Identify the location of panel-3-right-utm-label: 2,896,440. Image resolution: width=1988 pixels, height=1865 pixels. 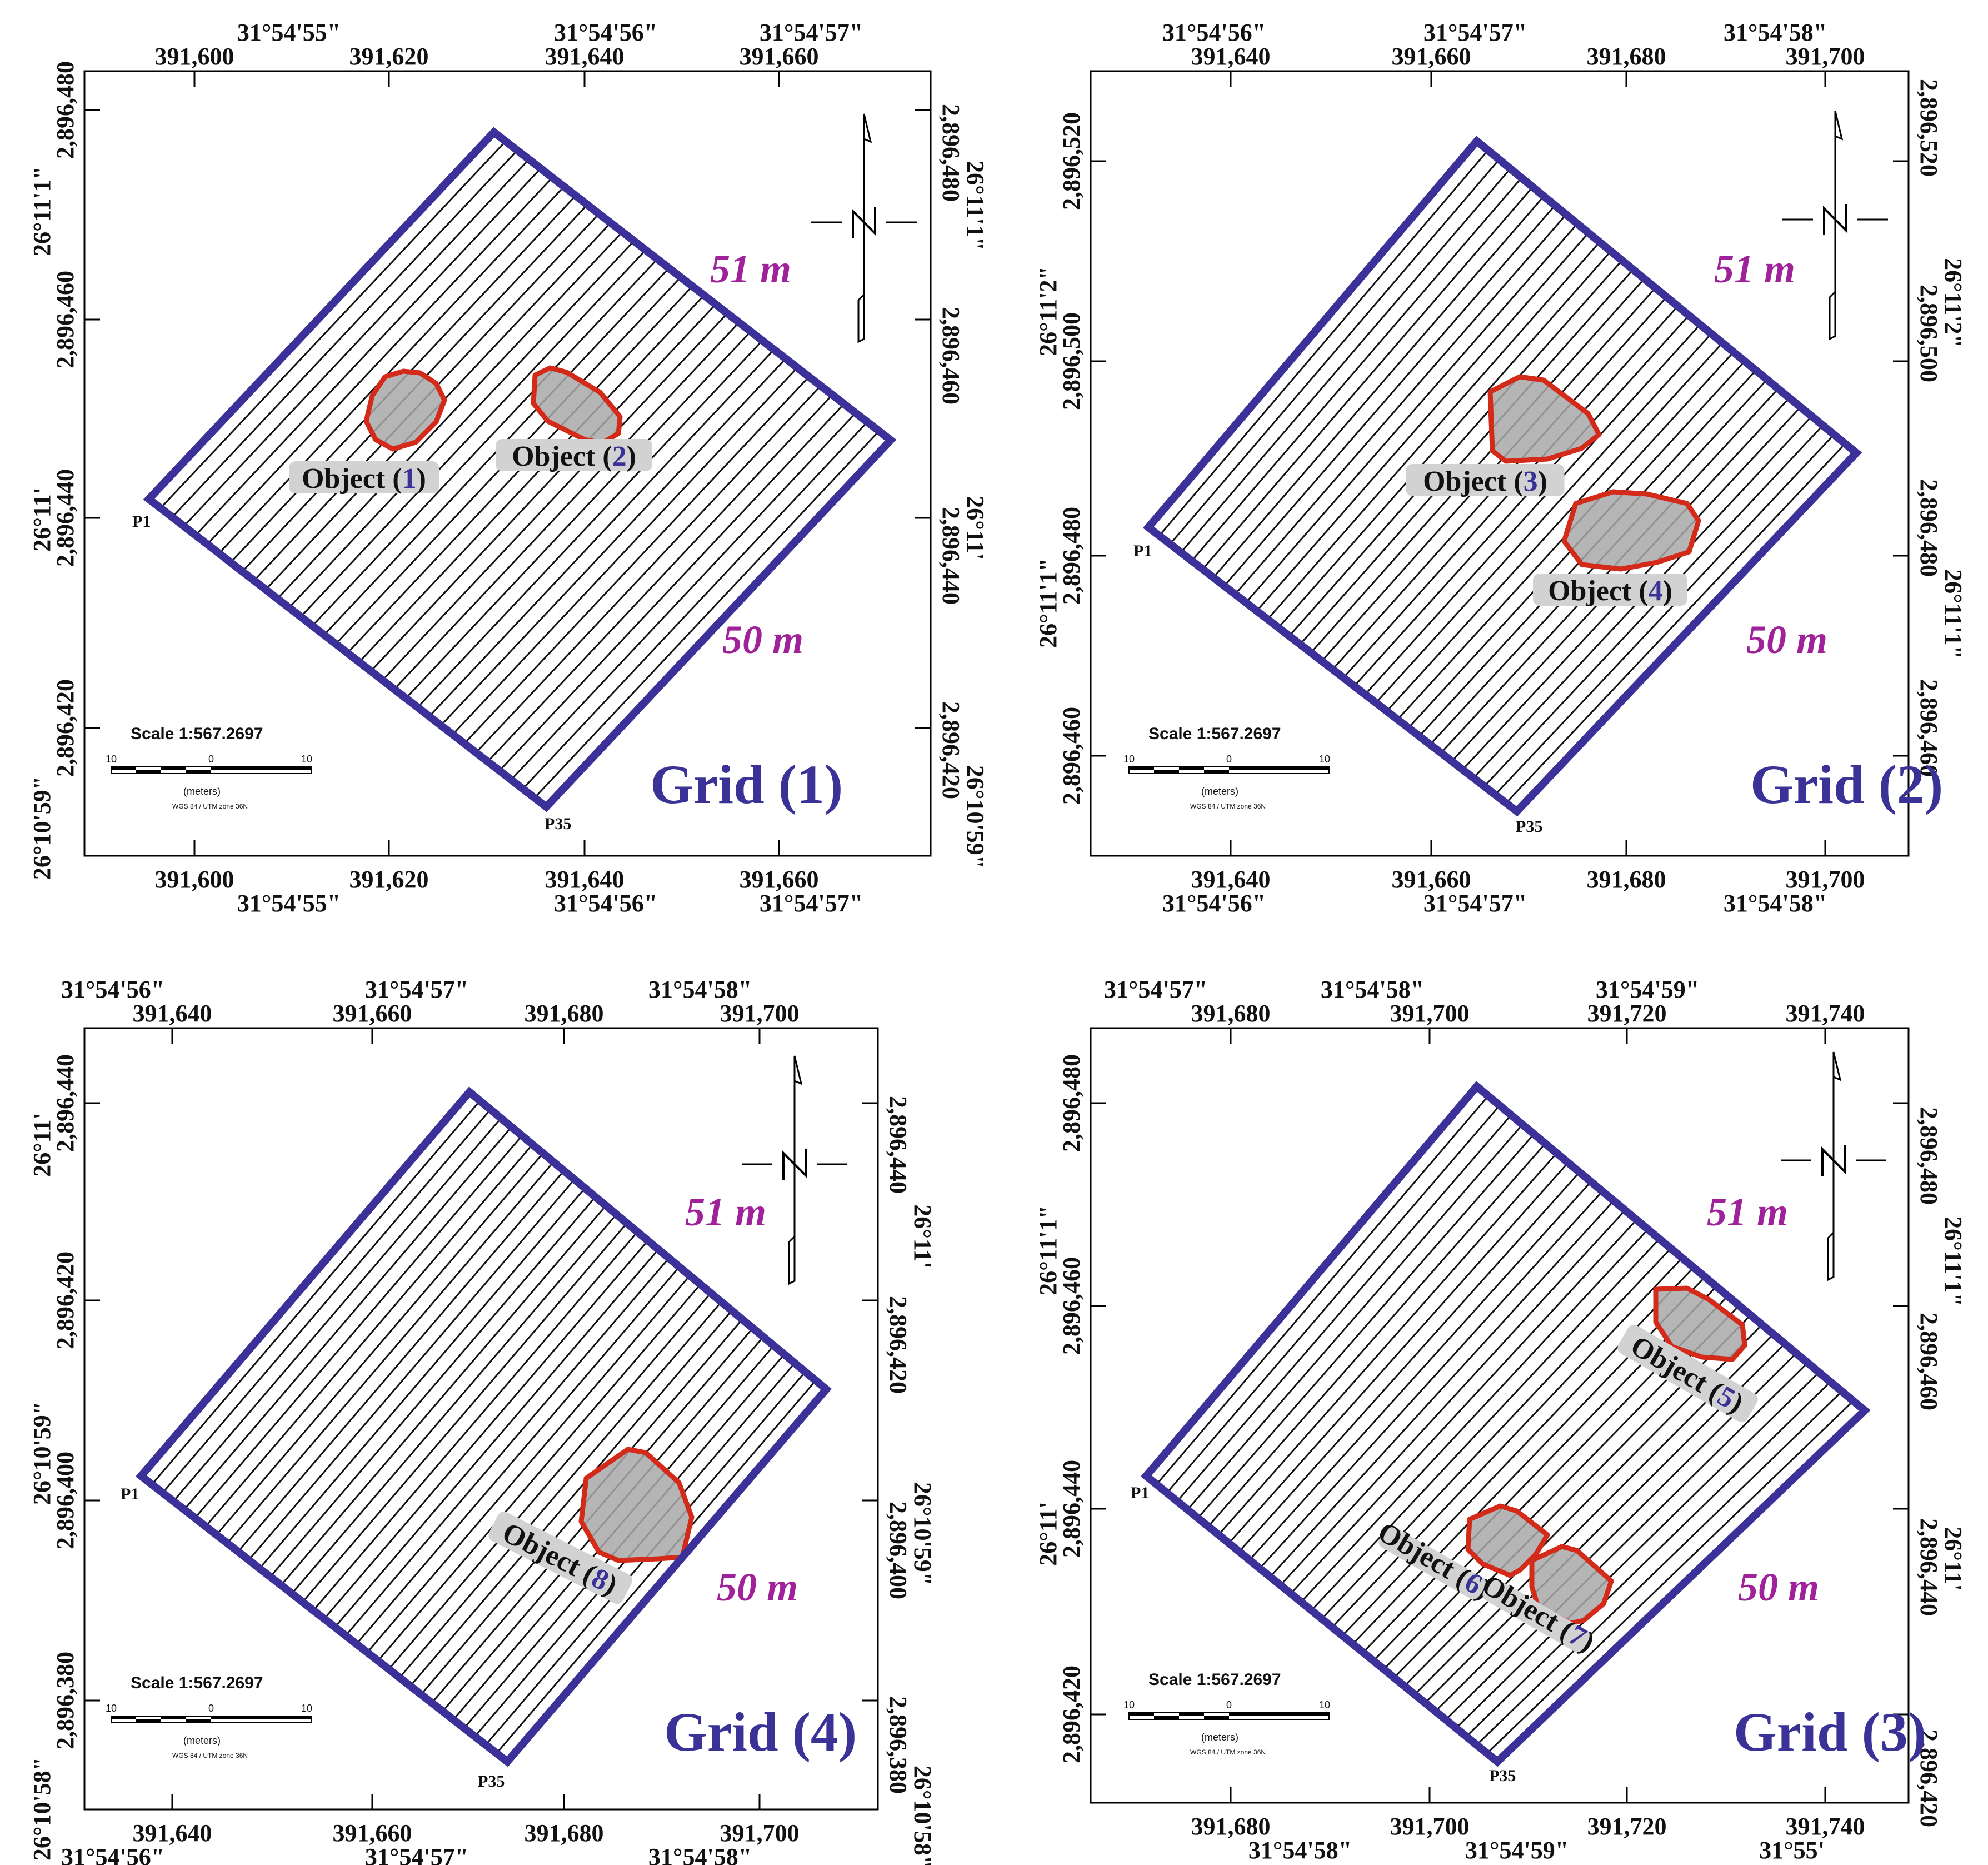
(898, 1145).